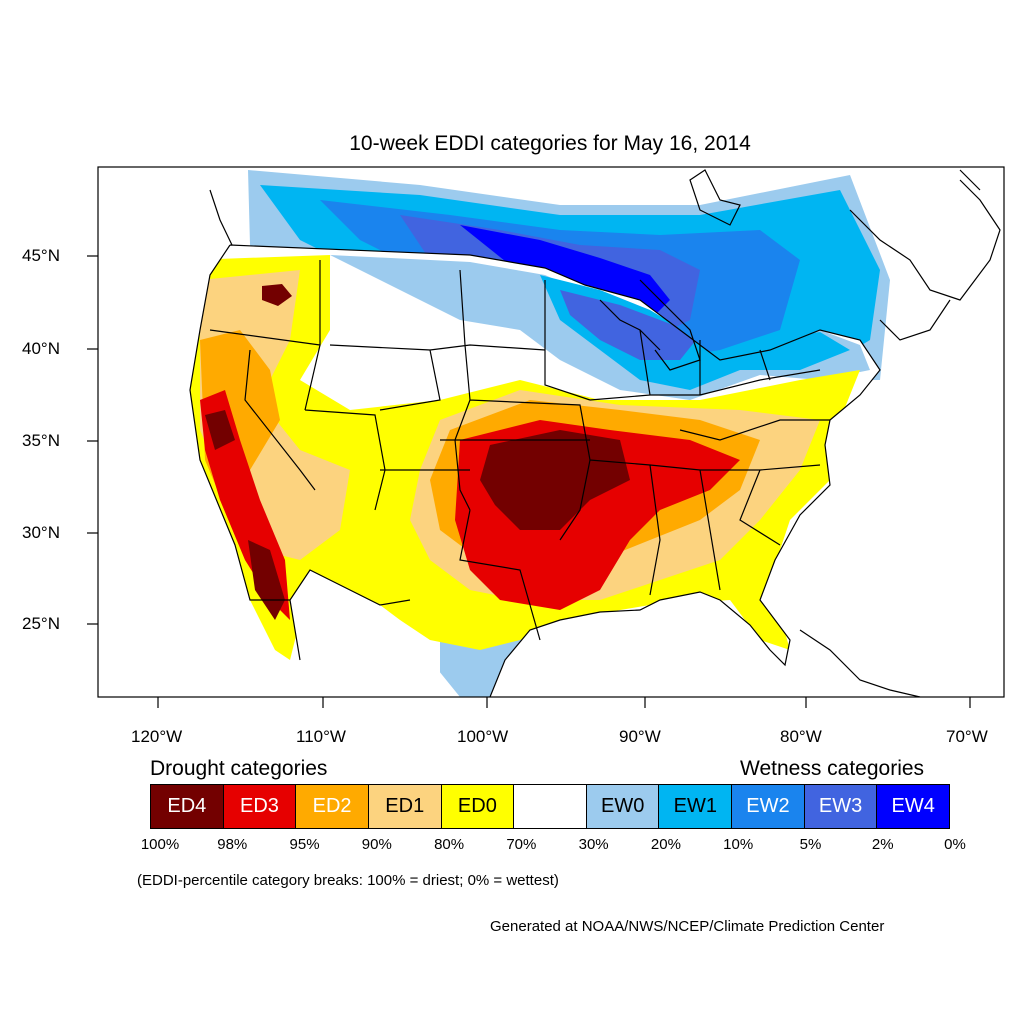 Image resolution: width=1024 pixels, height=1024 pixels. Describe the element at coordinates (623, 806) in the screenshot. I see `legend-box-ew0: EW0` at that location.